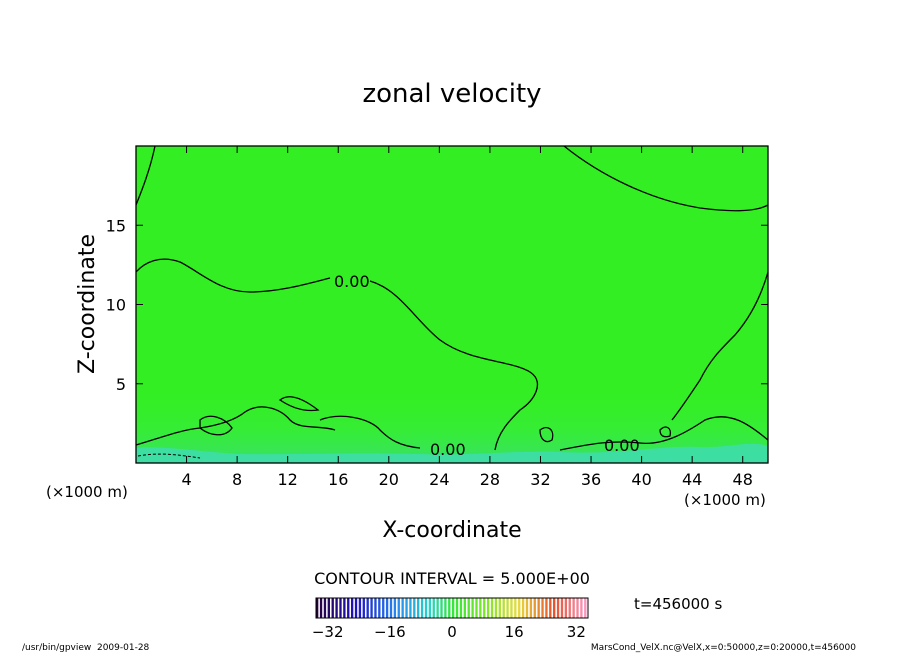 This screenshot has width=904, height=654. What do you see at coordinates (622, 445) in the screenshot?
I see `contour-label-3: 0.00` at bounding box center [622, 445].